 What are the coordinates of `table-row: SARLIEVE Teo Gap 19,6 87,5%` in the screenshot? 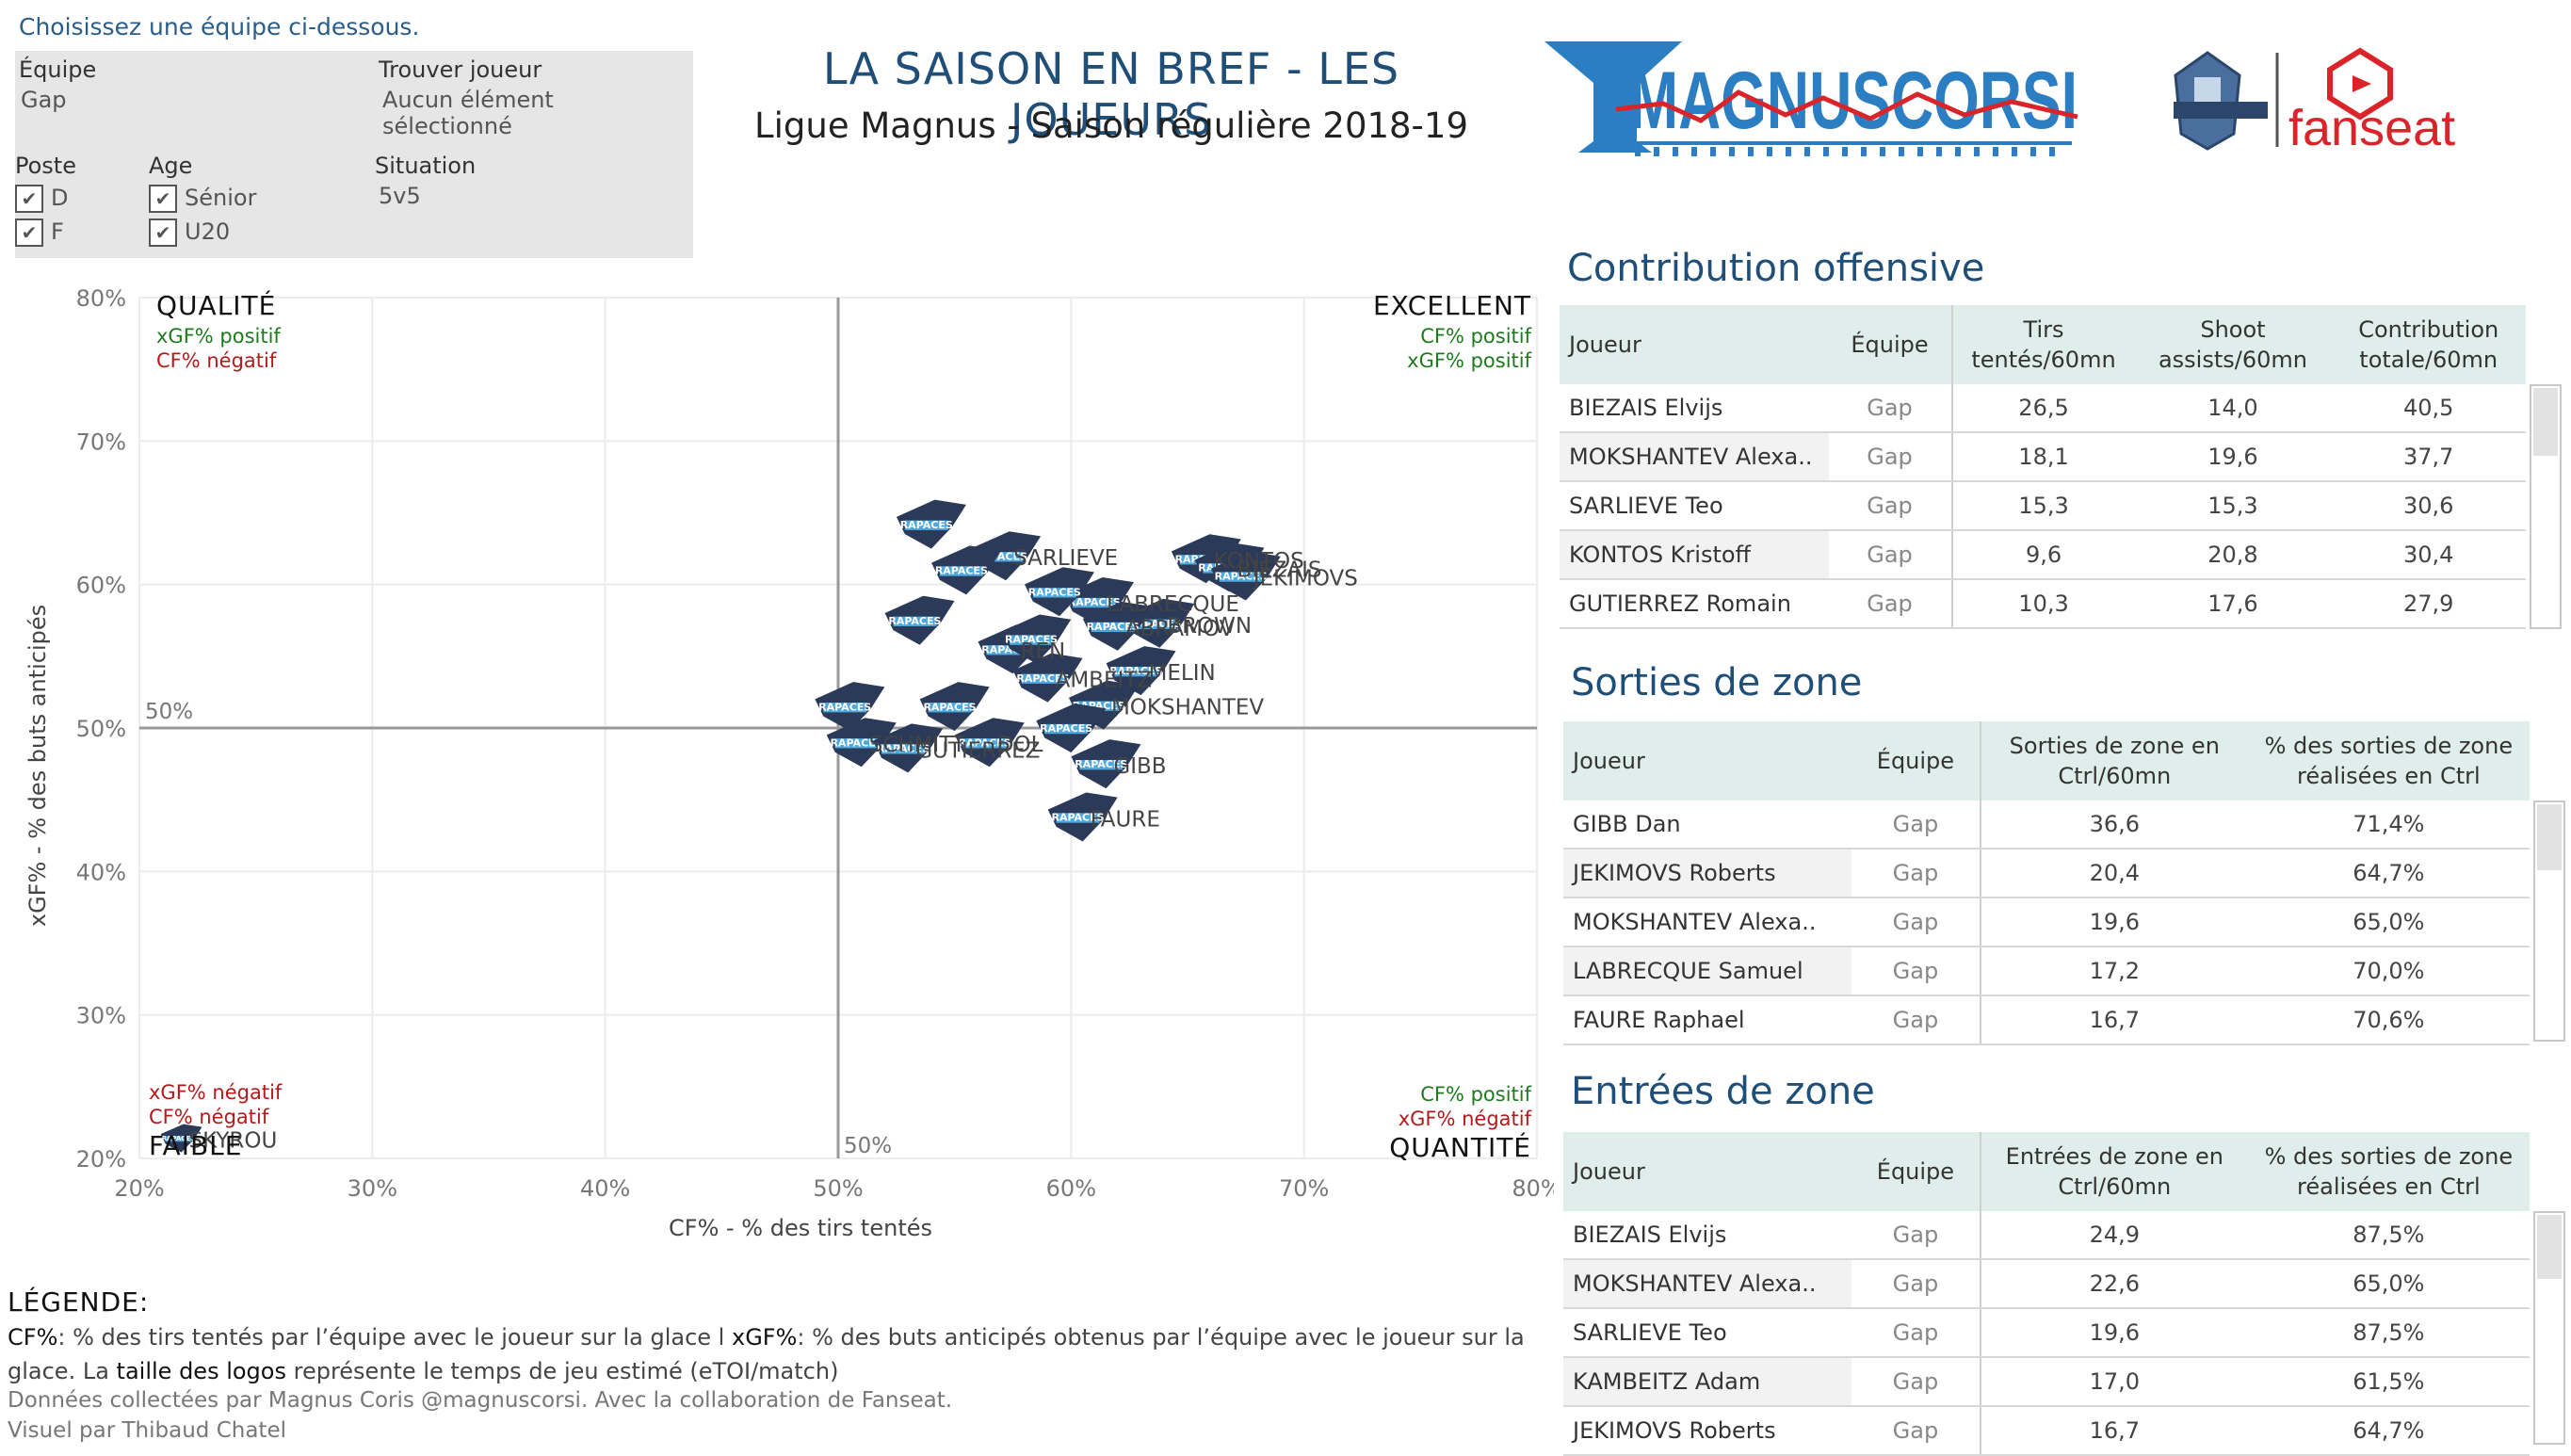 It's located at (2046, 1333).